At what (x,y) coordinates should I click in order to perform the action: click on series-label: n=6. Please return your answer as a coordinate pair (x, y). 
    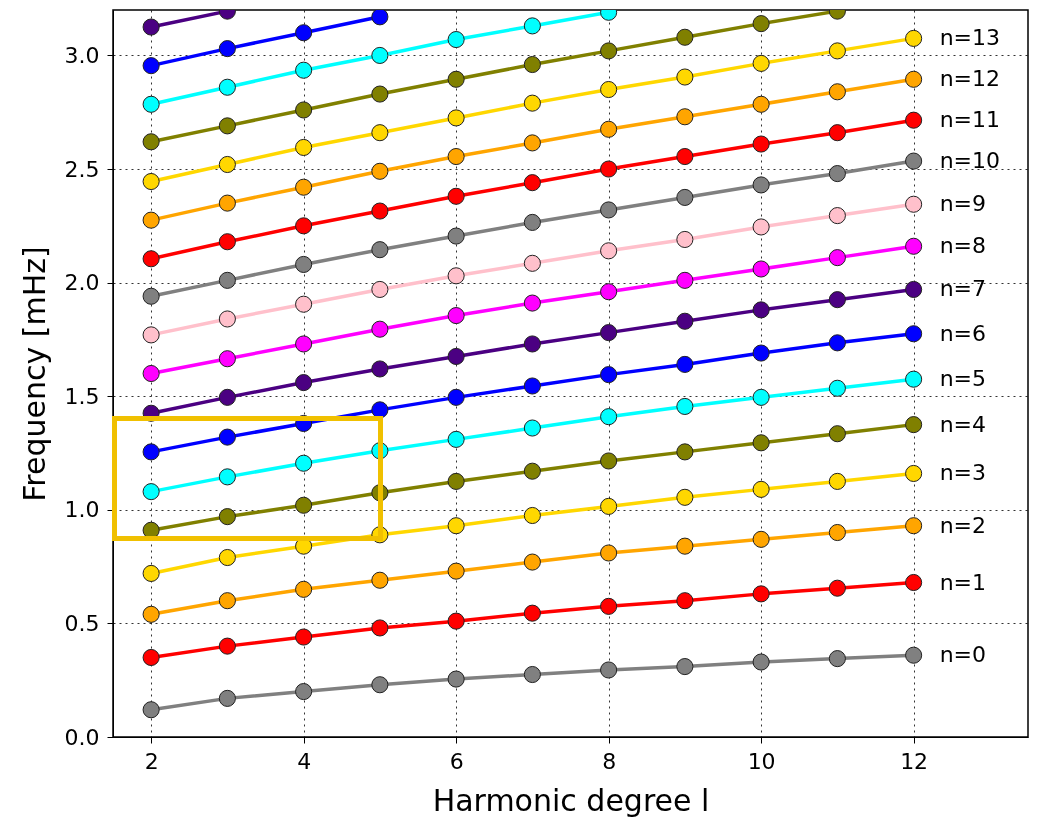
    Looking at the image, I should click on (962, 333).